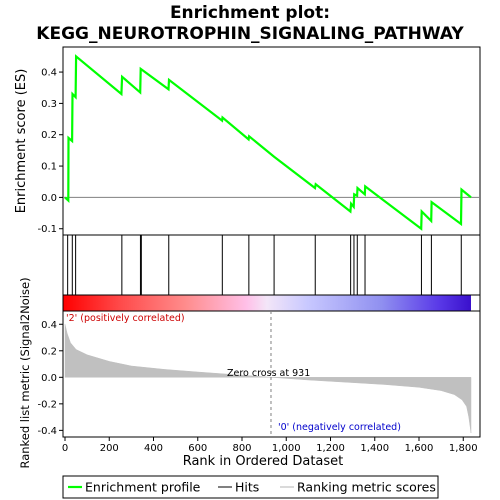 The image size is (500, 500). What do you see at coordinates (49, 198) in the screenshot?
I see `es-y-tick-label: 0.0` at bounding box center [49, 198].